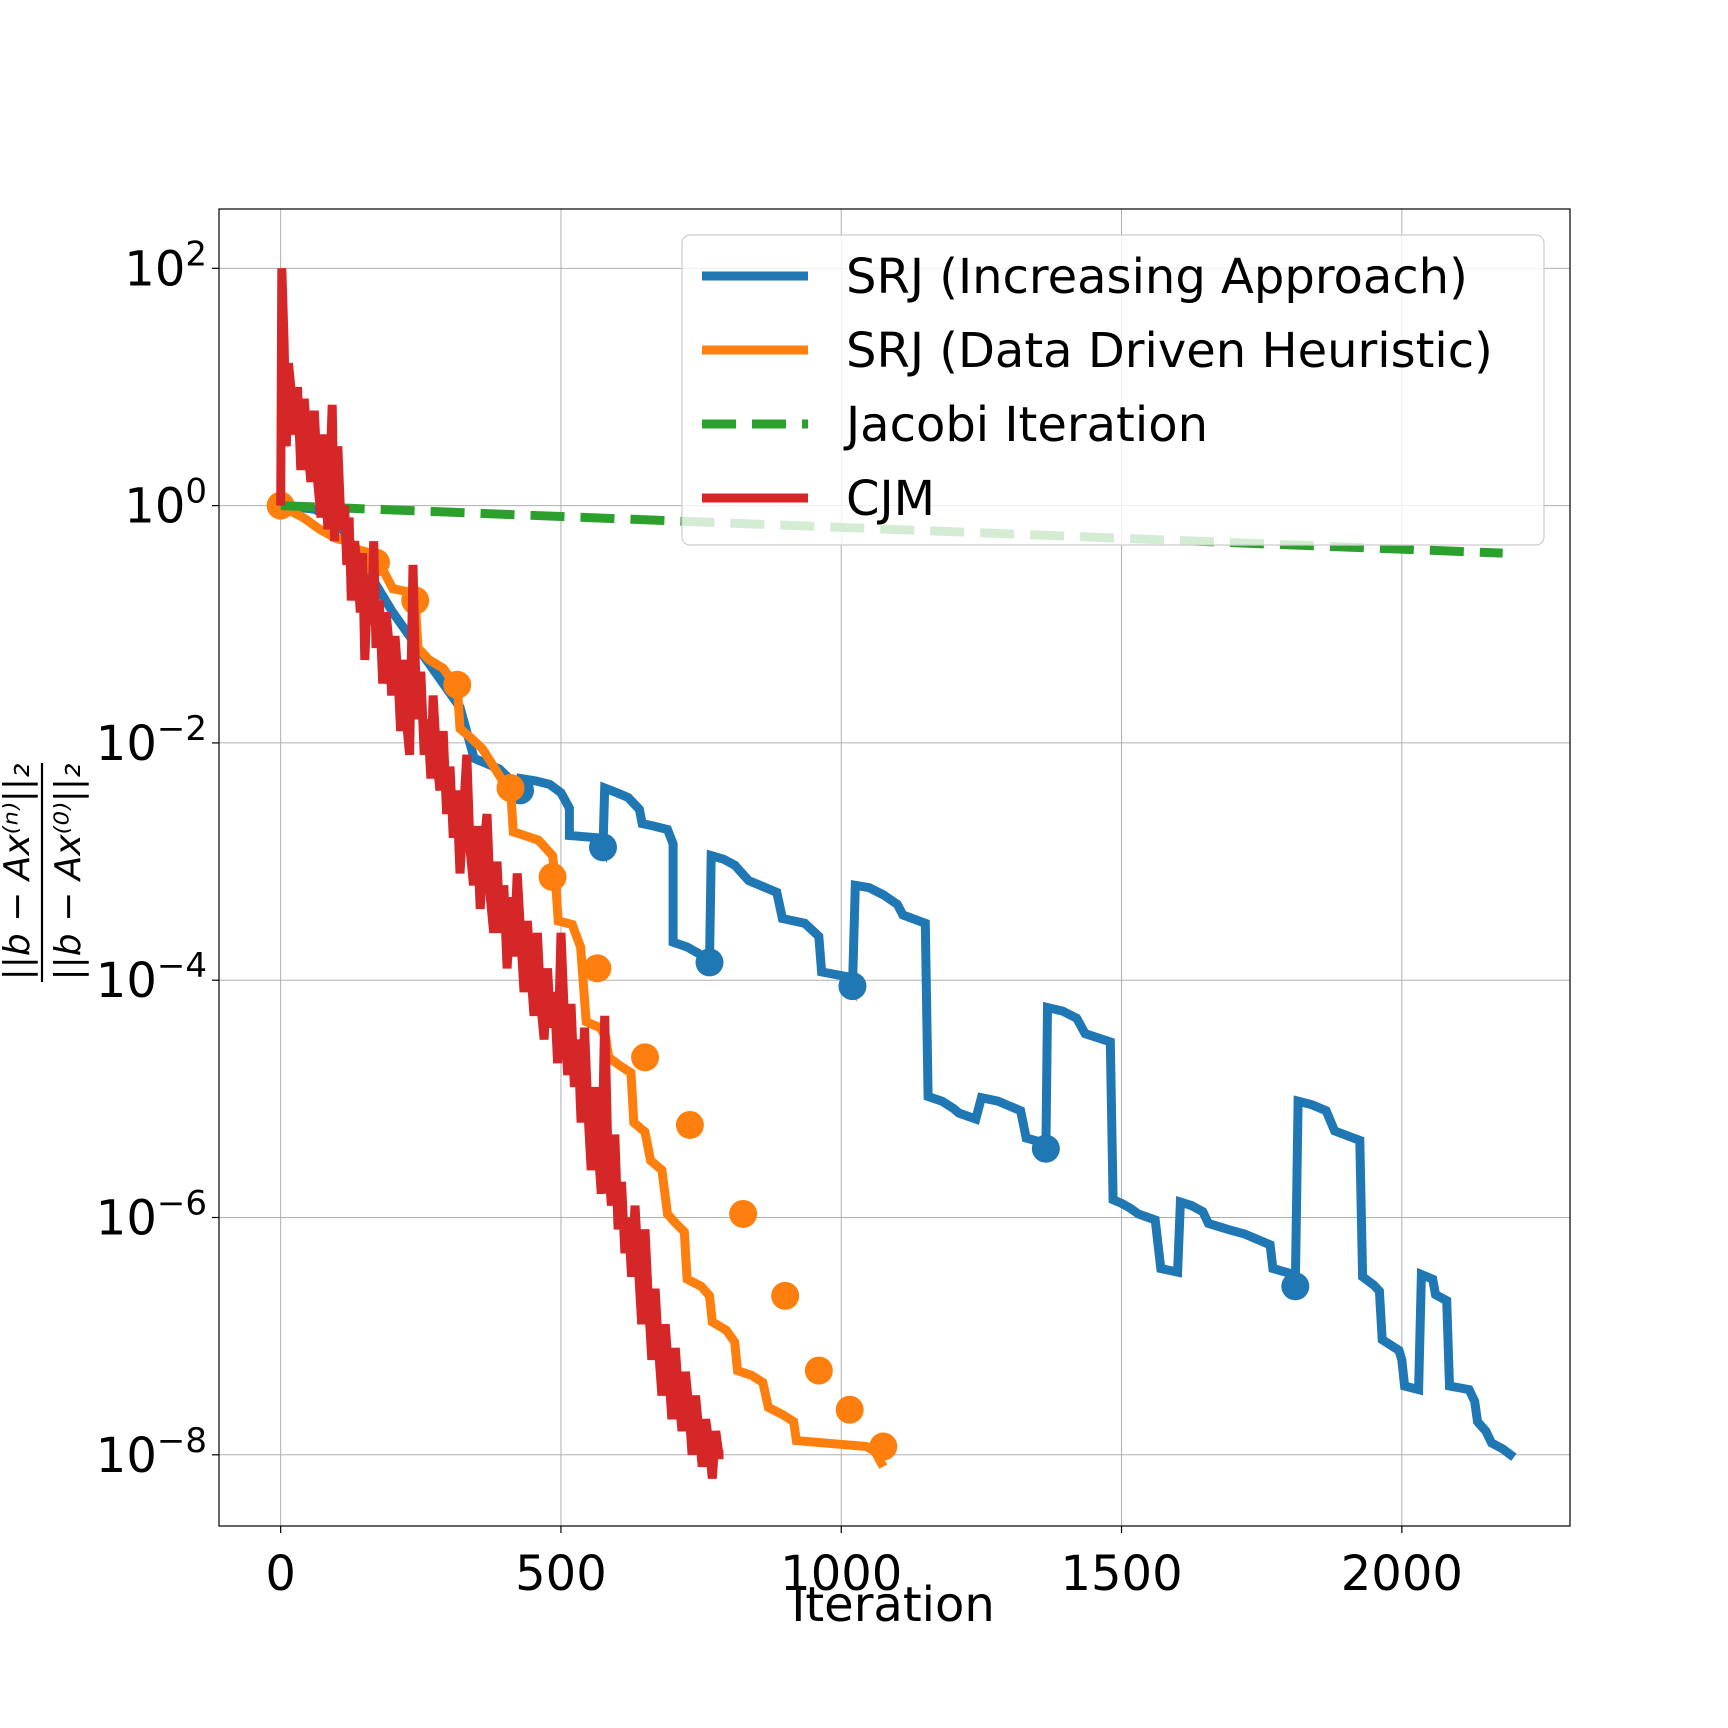 The image size is (1728, 1728). What do you see at coordinates (182, 1441) in the screenshot?
I see `y-tick-label-exponent: −8` at bounding box center [182, 1441].